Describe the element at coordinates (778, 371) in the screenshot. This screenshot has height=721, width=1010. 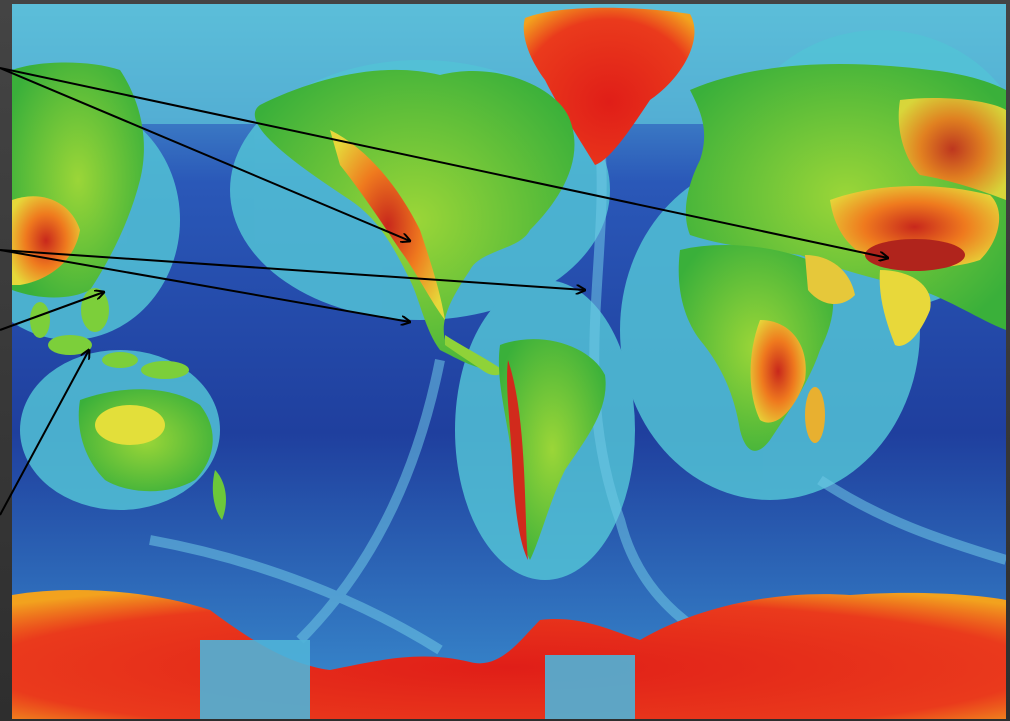
I see `east-african-highlands` at that location.